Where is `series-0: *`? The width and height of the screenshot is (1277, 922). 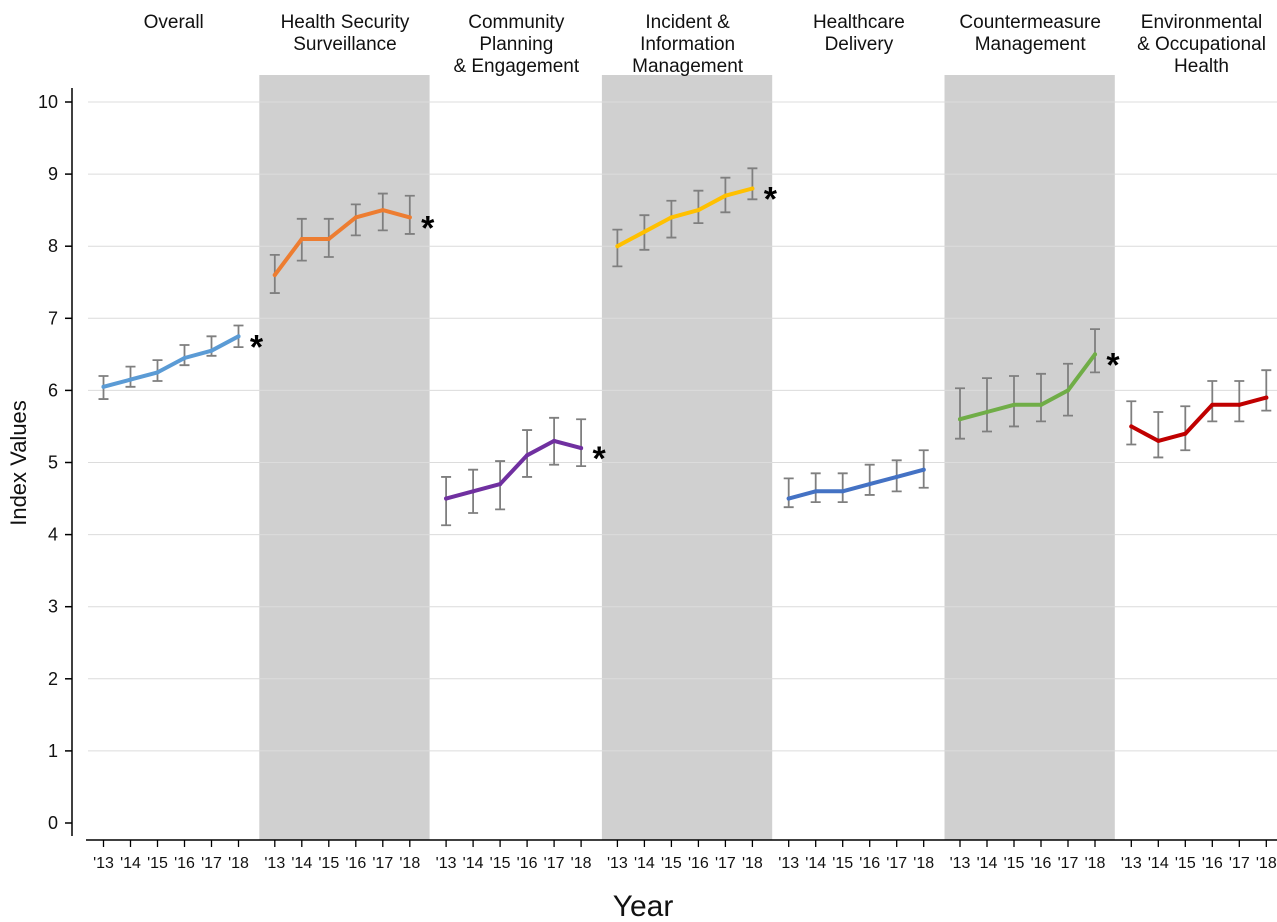
series-0: * is located at coordinates (181, 362).